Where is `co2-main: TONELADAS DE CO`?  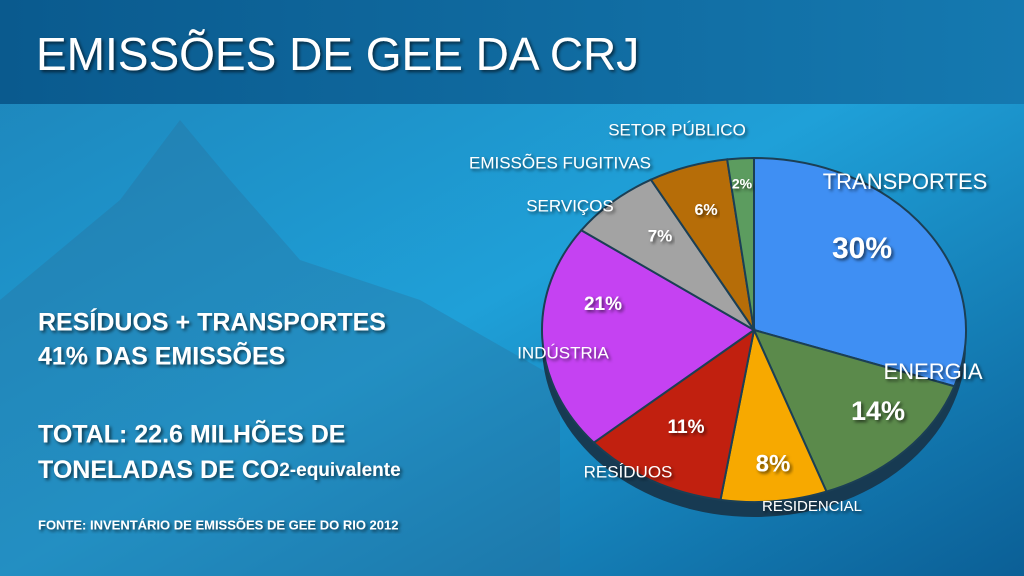 co2-main: TONELADAS DE CO is located at coordinates (158, 470).